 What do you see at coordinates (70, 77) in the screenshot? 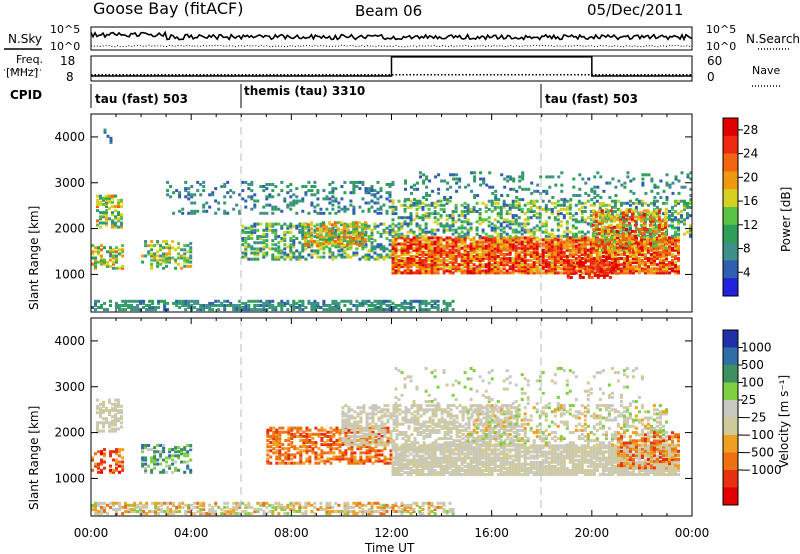
I see `freq-tick-bottom: 8` at bounding box center [70, 77].